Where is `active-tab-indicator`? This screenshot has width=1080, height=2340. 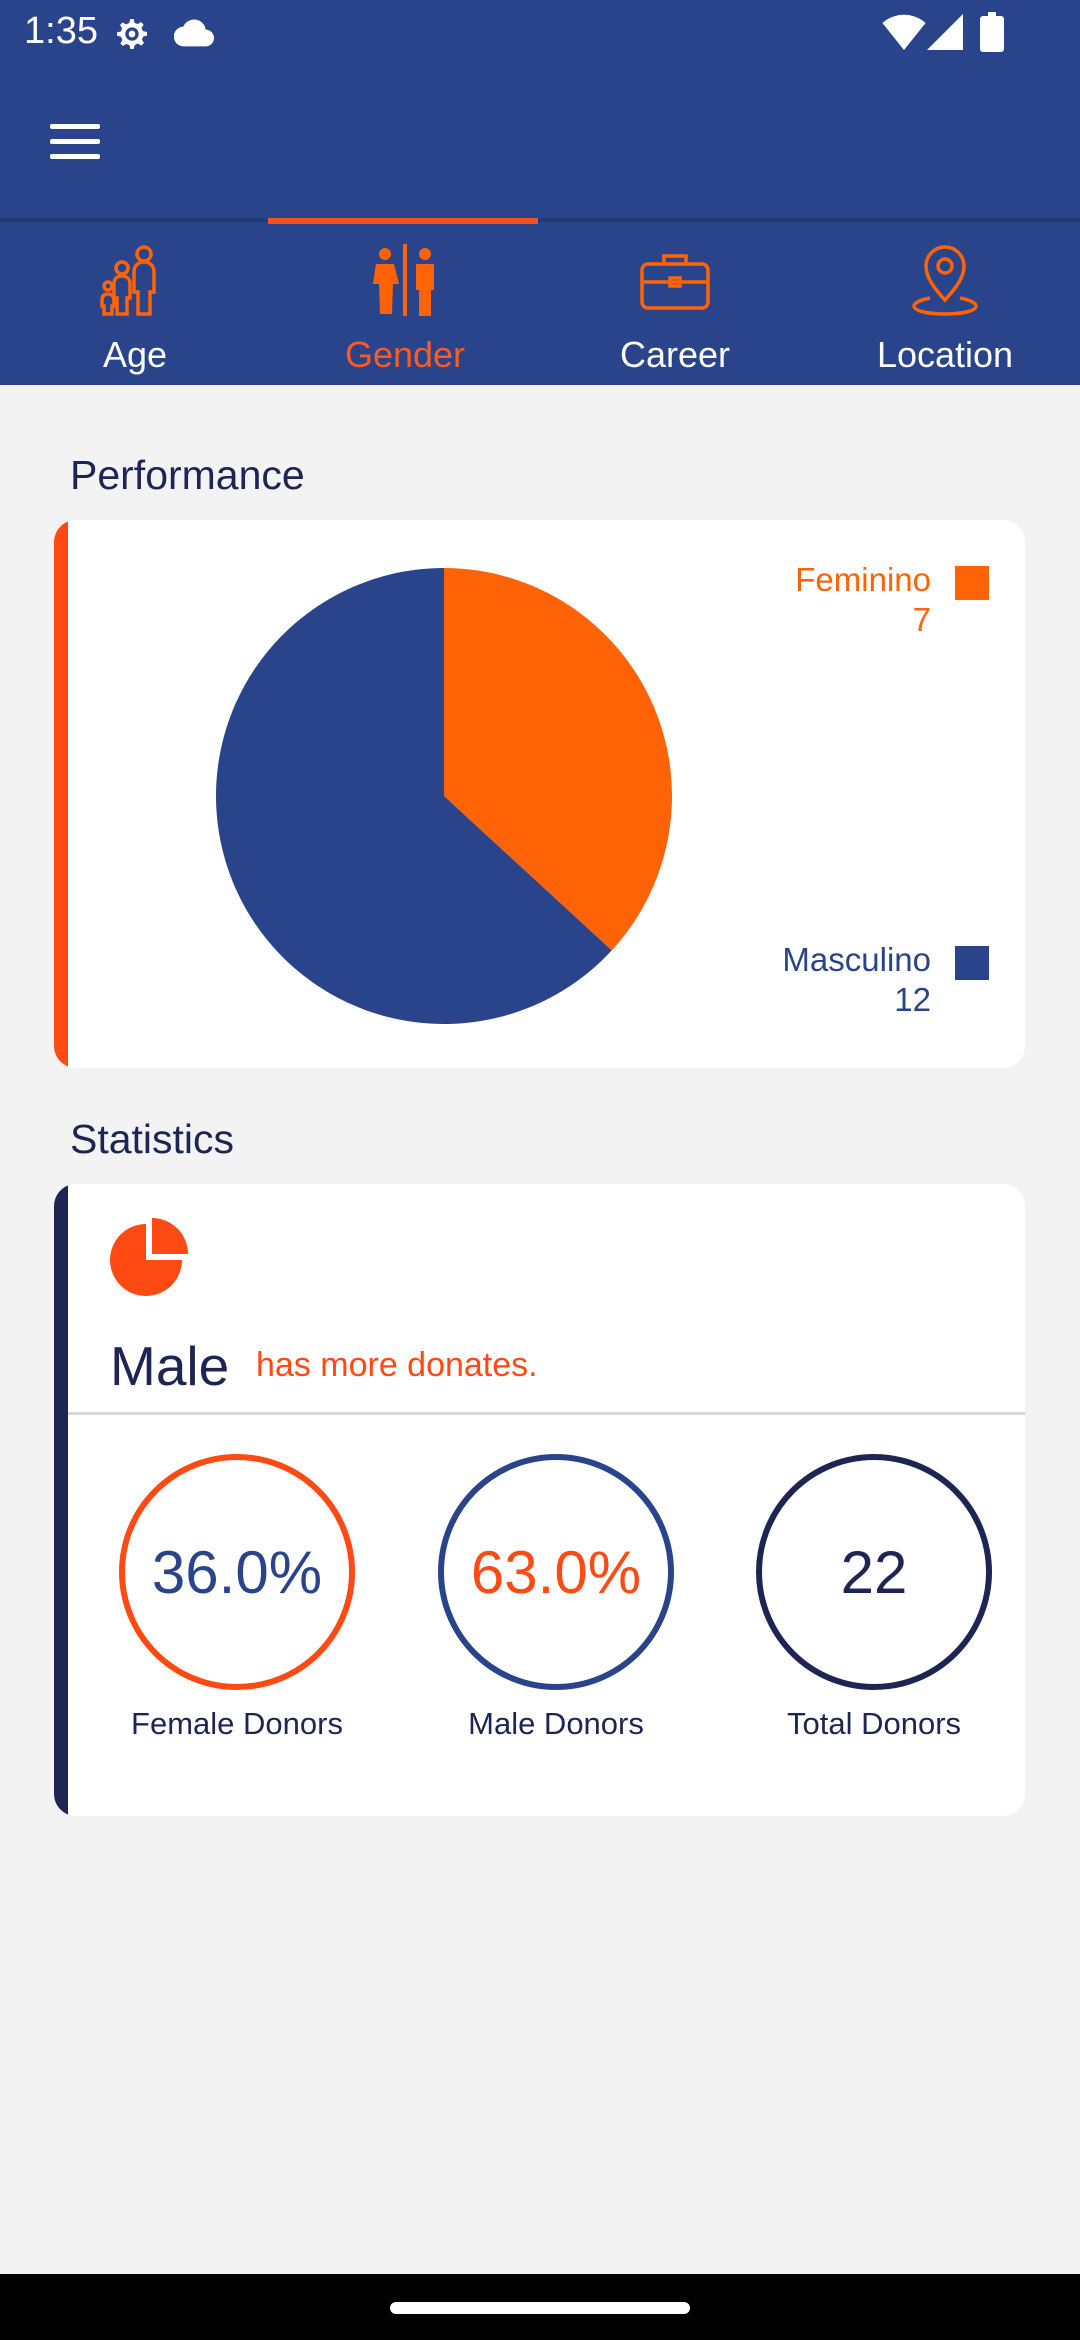 active-tab-indicator is located at coordinates (403, 221).